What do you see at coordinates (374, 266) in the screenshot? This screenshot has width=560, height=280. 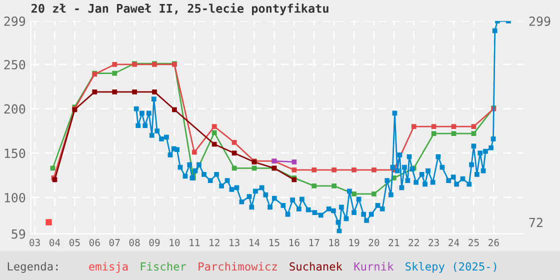 I see `text: Kurnik` at bounding box center [374, 266].